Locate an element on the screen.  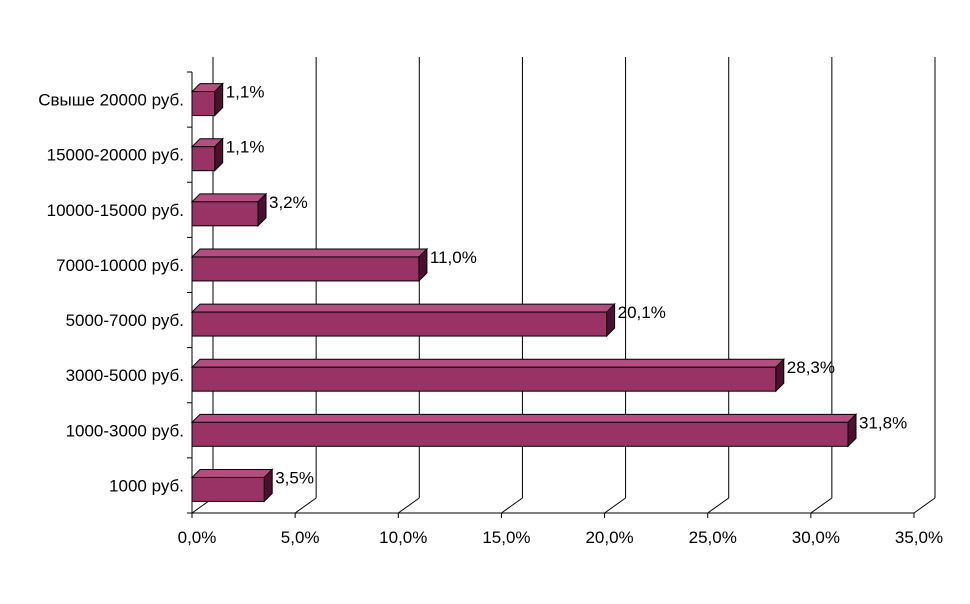
data-label: 3,2% is located at coordinates (288, 202).